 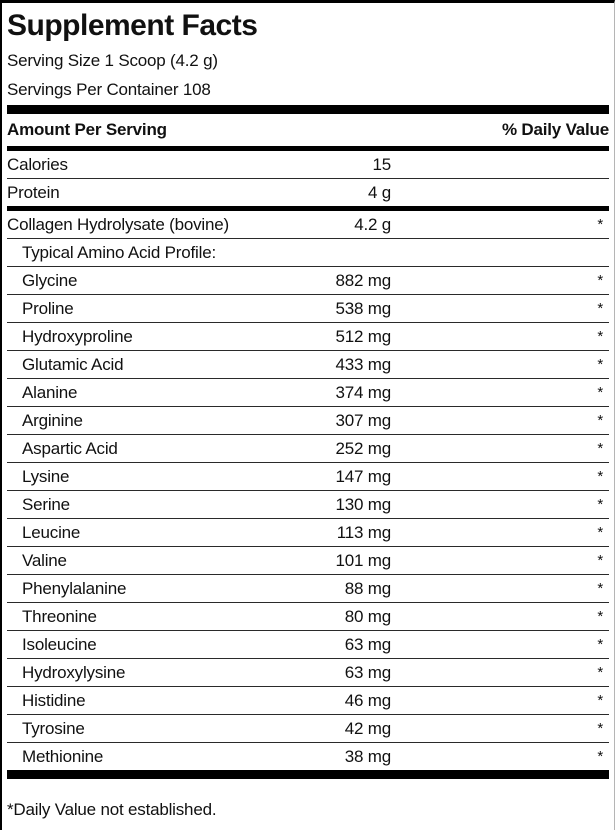 What do you see at coordinates (112, 60) in the screenshot?
I see `serving-size-line: Serving Size 1 Scoop (4.2 g)` at bounding box center [112, 60].